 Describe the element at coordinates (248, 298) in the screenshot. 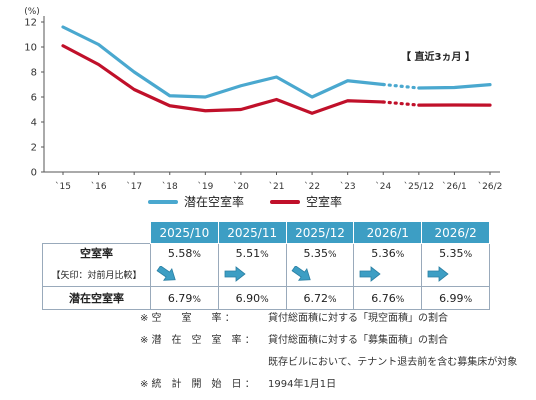

I see `potential-number: 6.90` at that location.